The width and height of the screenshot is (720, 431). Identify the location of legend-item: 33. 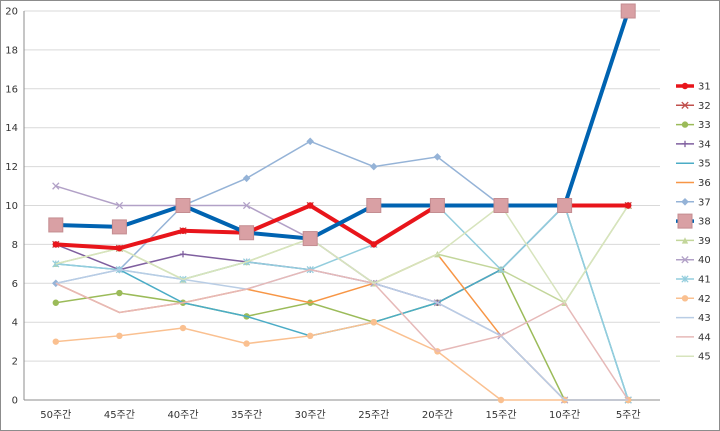
(693, 125).